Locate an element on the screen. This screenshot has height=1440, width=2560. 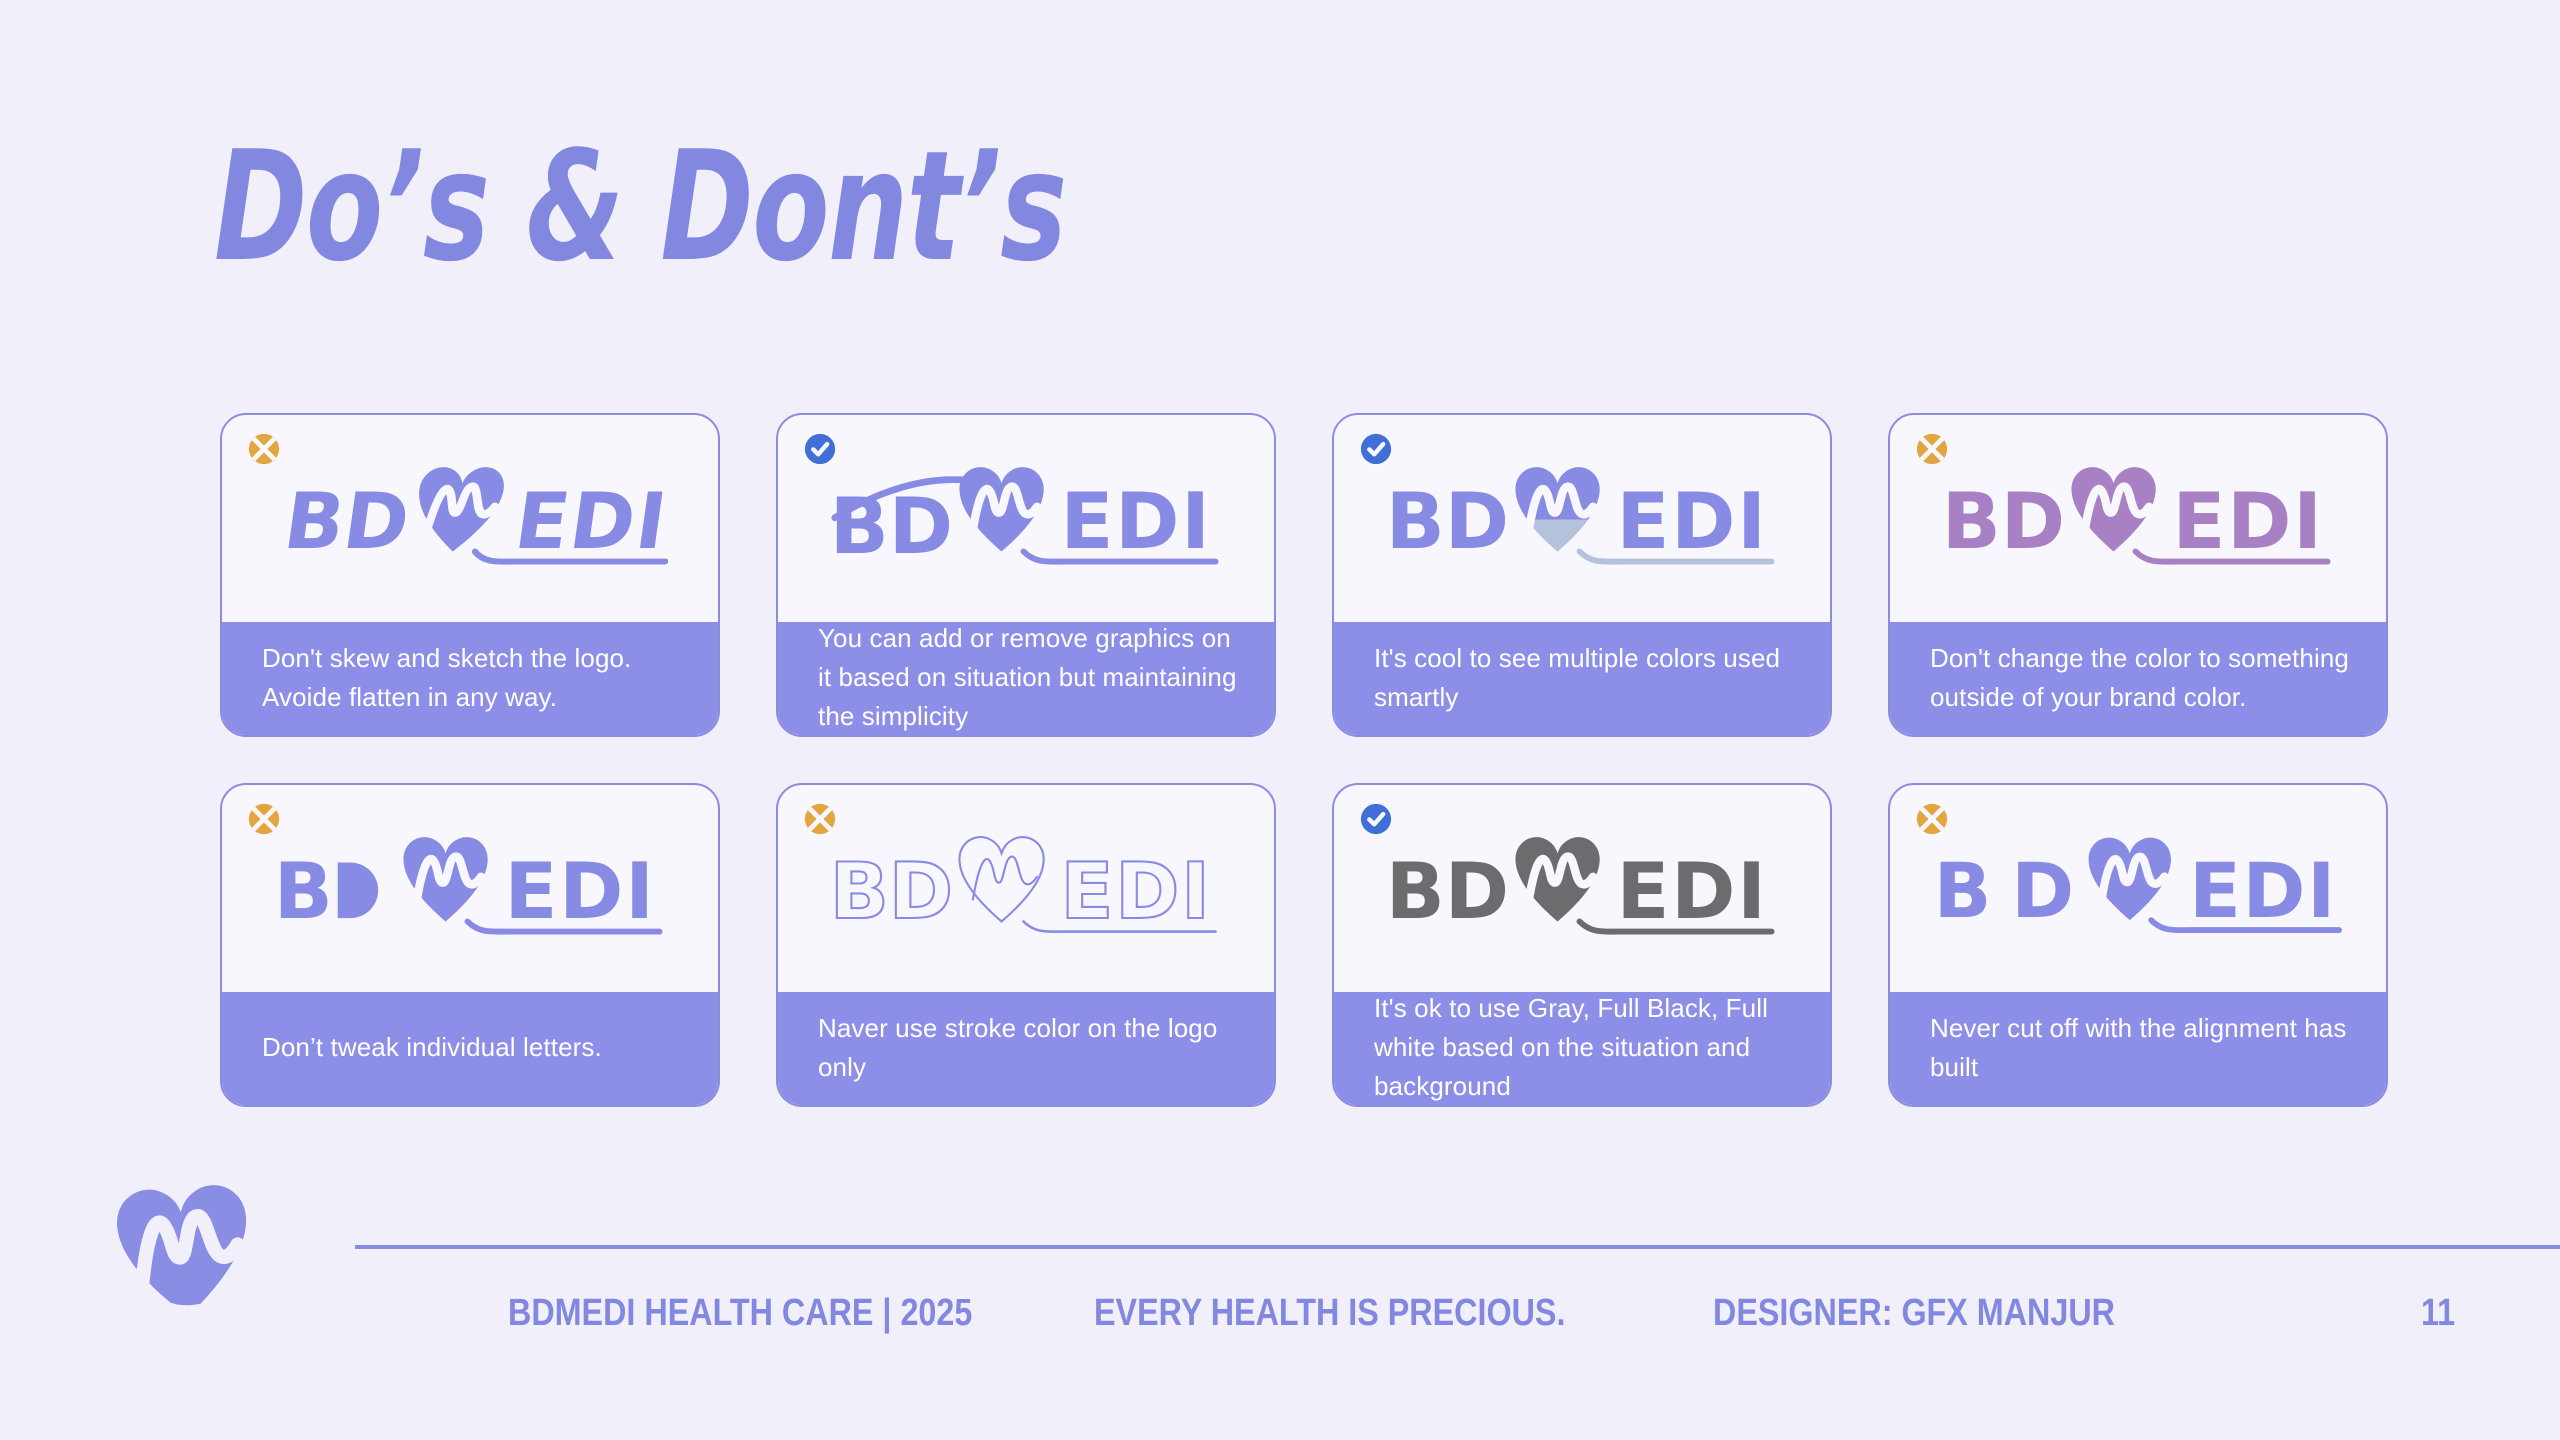
footer-tagline: EVERY HEALTH IS PRECIOUS. is located at coordinates (1330, 1313).